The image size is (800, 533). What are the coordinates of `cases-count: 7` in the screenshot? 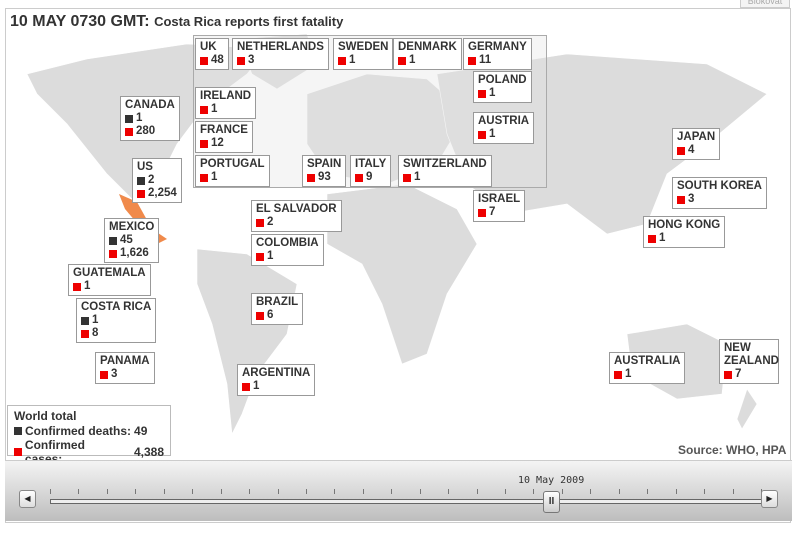 It's located at (492, 212).